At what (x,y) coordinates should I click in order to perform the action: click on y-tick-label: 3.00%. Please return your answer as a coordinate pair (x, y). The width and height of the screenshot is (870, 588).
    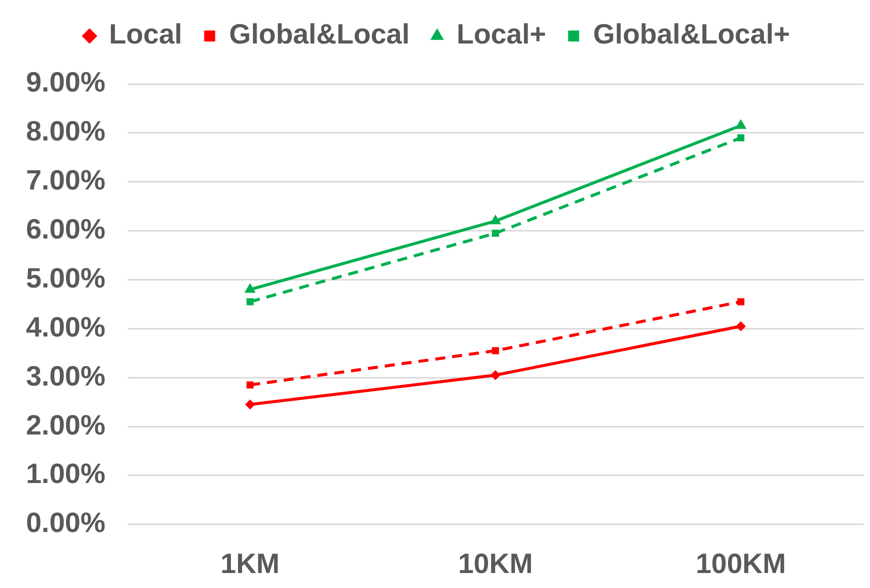
    Looking at the image, I should click on (66, 376).